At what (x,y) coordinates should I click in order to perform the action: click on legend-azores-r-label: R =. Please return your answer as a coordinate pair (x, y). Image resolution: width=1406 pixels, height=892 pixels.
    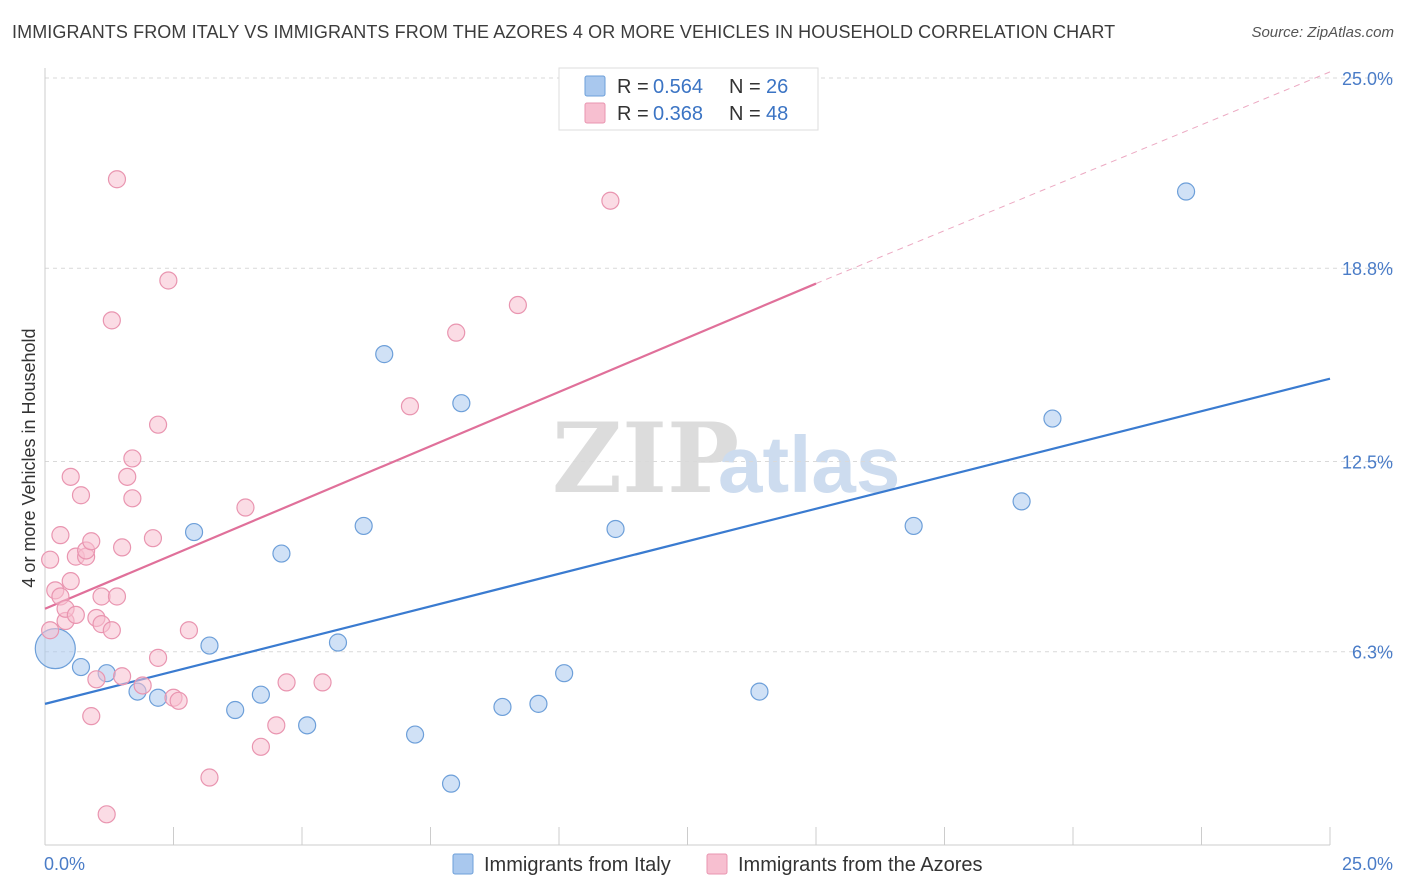
    Looking at the image, I should click on (633, 114).